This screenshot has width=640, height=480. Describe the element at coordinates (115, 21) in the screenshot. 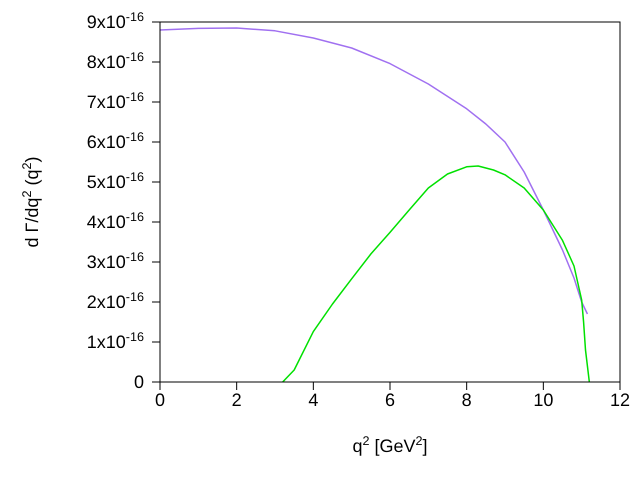

I see `y-tick-label: 9x10$^{-16}$` at that location.